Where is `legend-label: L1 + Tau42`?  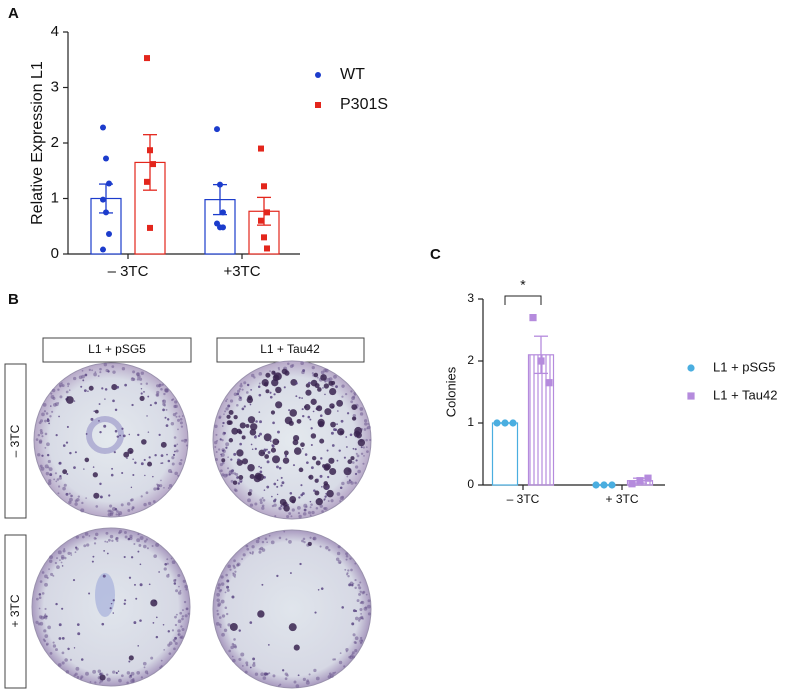
legend-label: L1 + Tau42 is located at coordinates (745, 394).